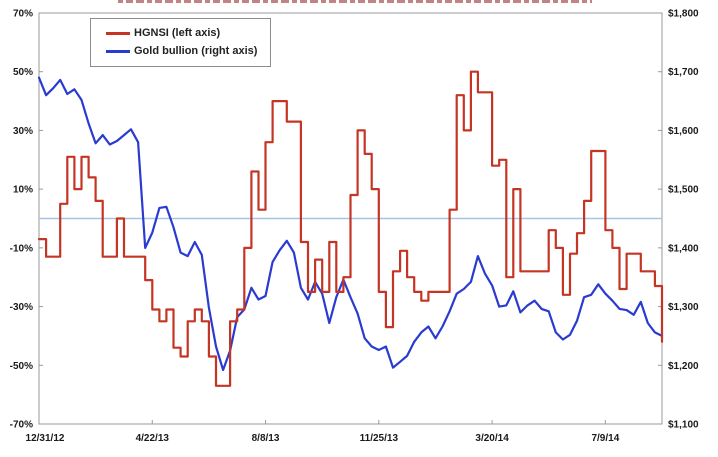 Image resolution: width=718 pixels, height=457 pixels. What do you see at coordinates (683, 248) in the screenshot?
I see `right-axis-label: $1,400` at bounding box center [683, 248].